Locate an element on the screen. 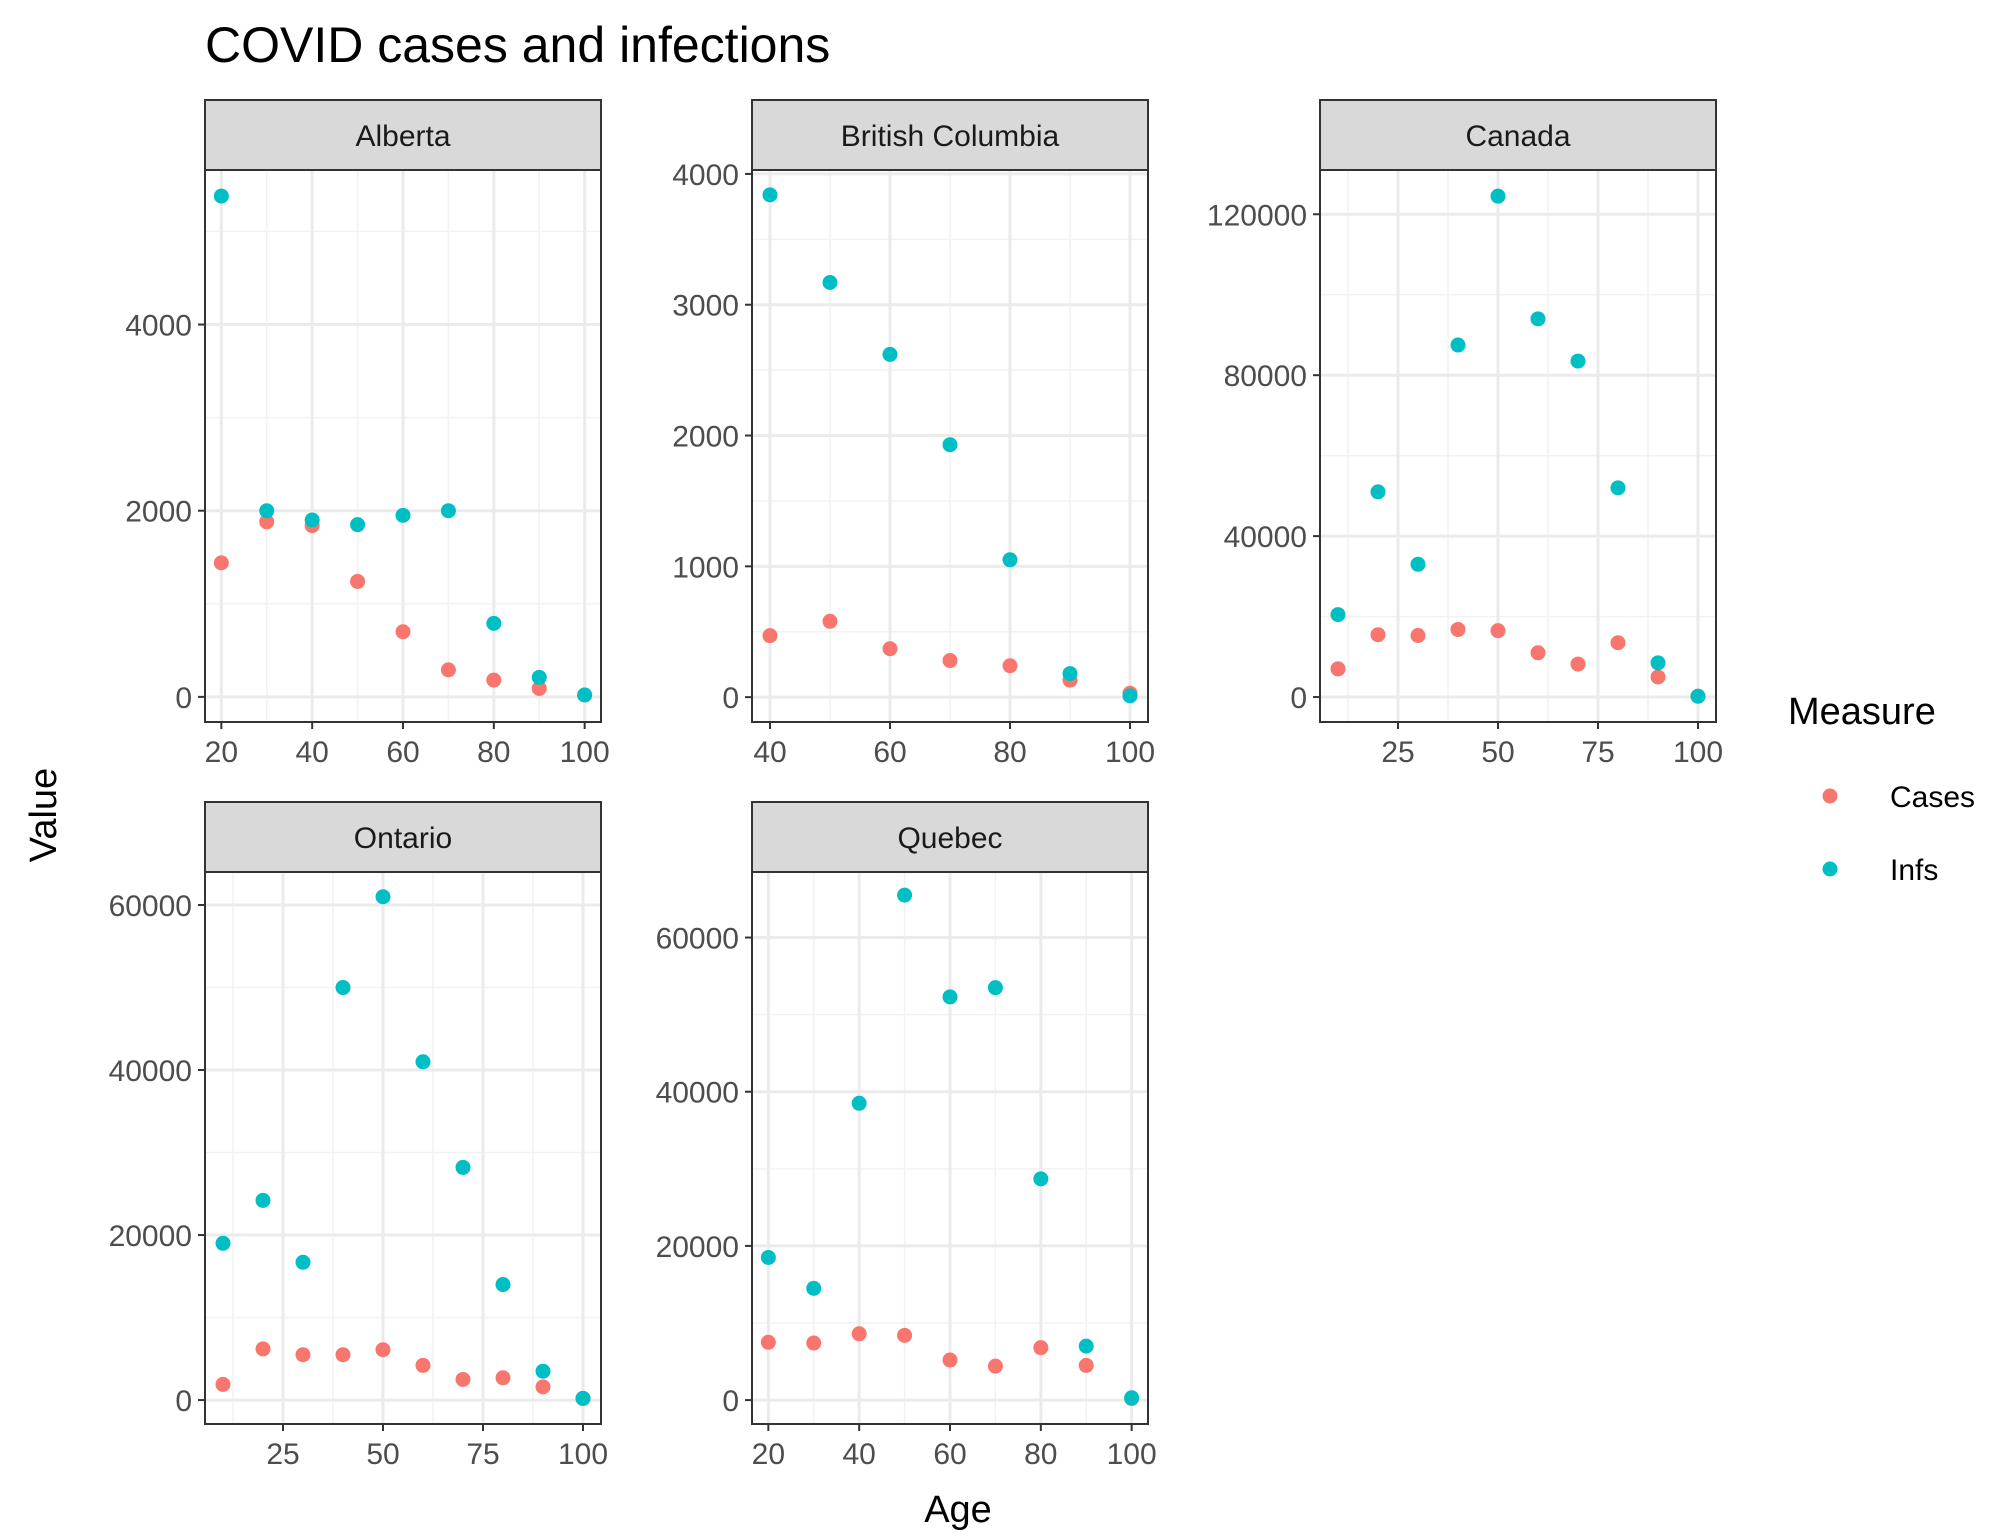 The width and height of the screenshot is (2009, 1540). panel-ontario: Ontario 25 50 75 100 0 20000 40000 60000 is located at coordinates (358, 1136).